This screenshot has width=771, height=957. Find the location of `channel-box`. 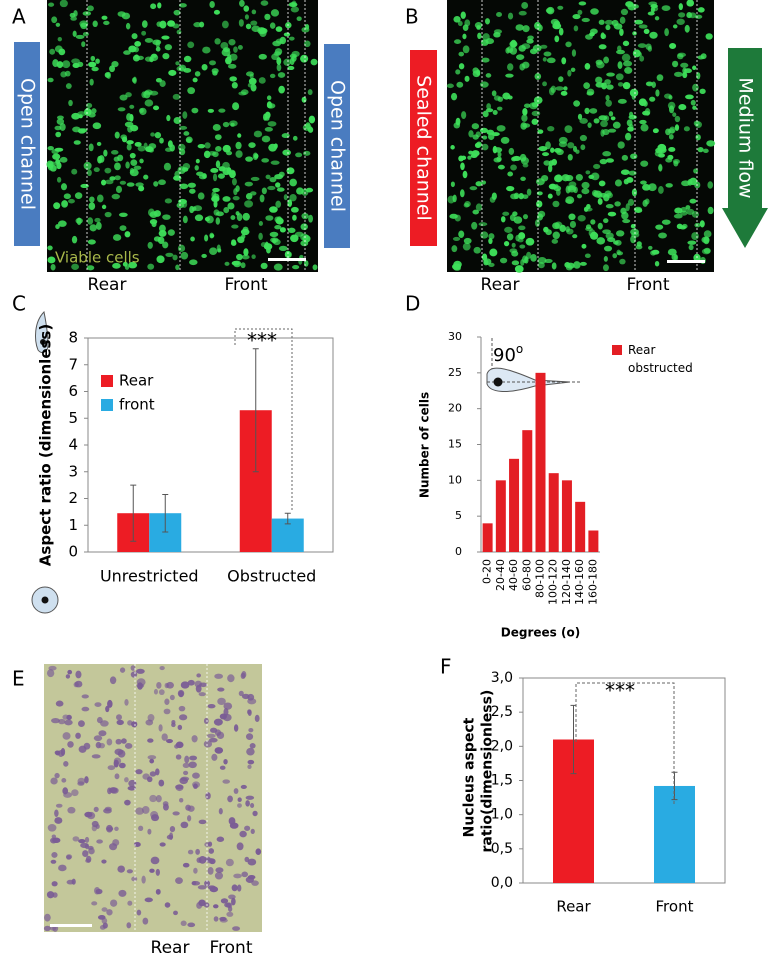

channel-box is located at coordinates (337, 146).